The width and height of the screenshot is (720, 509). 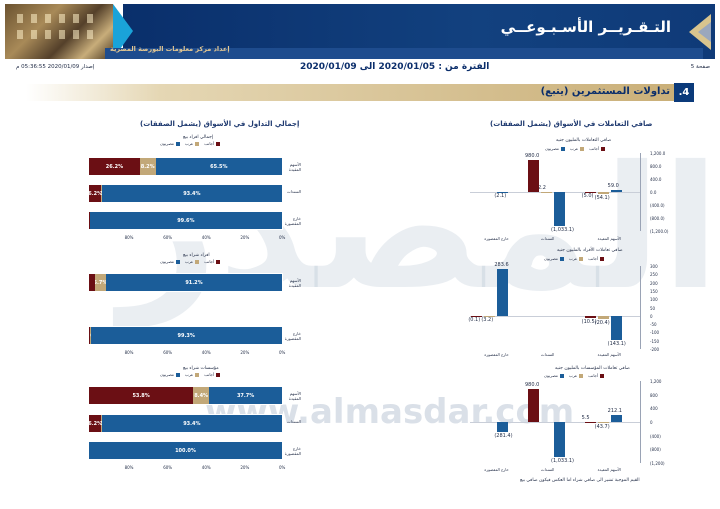 I want to click on header-subtitle: إعداد مركز معلومات البورصة المصرية, so click(x=170, y=49).